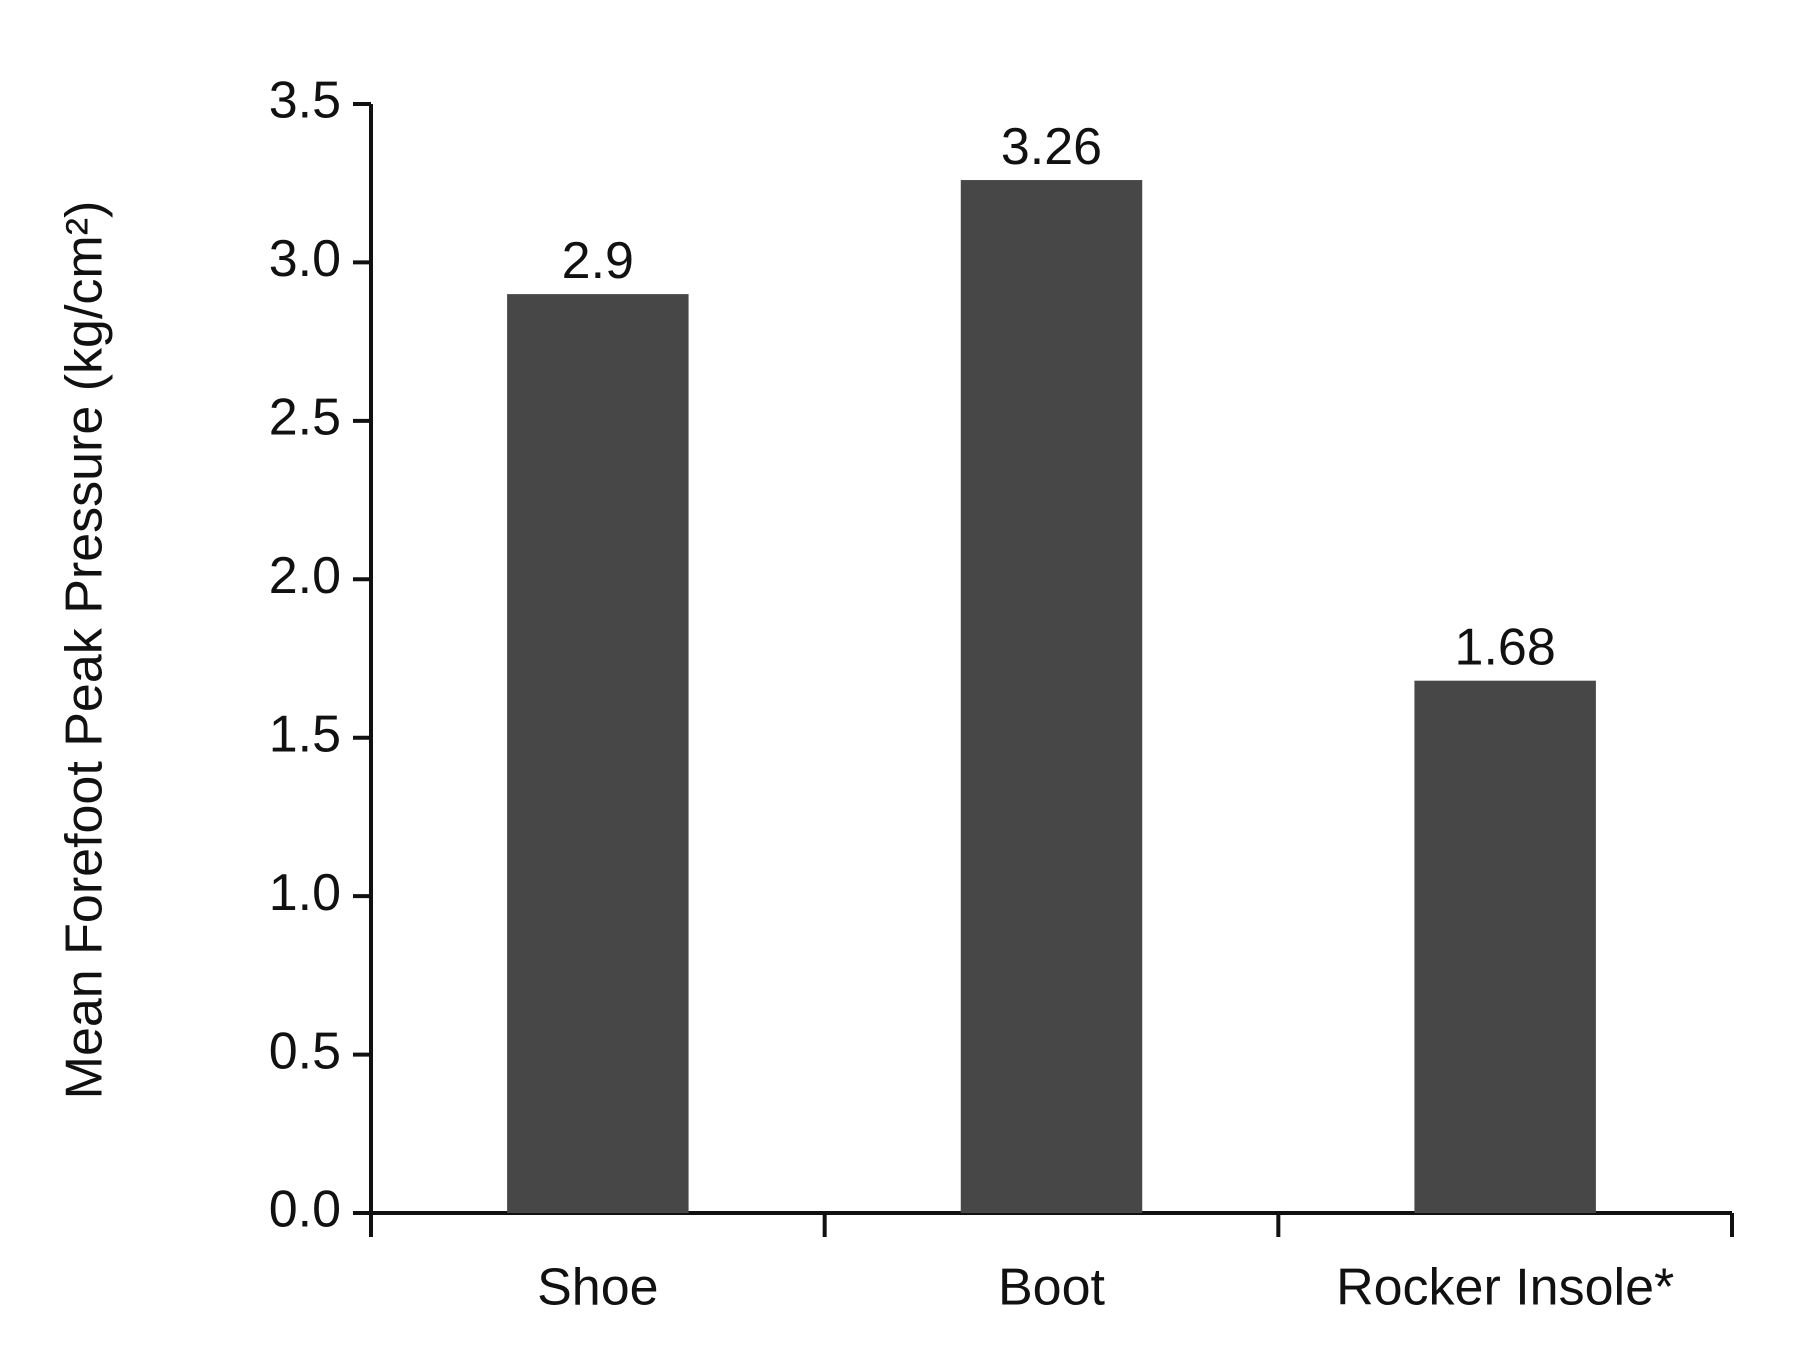  What do you see at coordinates (1052, 1288) in the screenshot?
I see `x-tick-label: Boot` at bounding box center [1052, 1288].